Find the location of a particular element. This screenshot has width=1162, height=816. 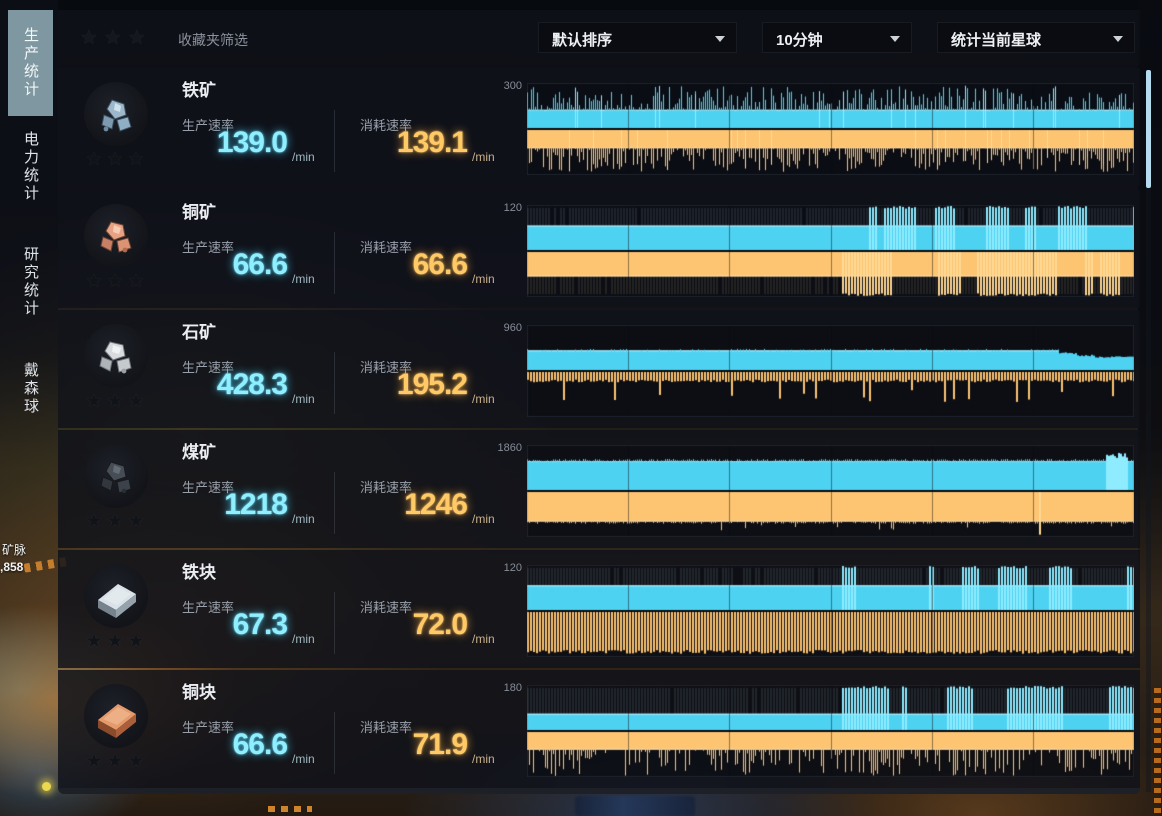

tab-production-statistics: 生产统计 is located at coordinates (30, 63).